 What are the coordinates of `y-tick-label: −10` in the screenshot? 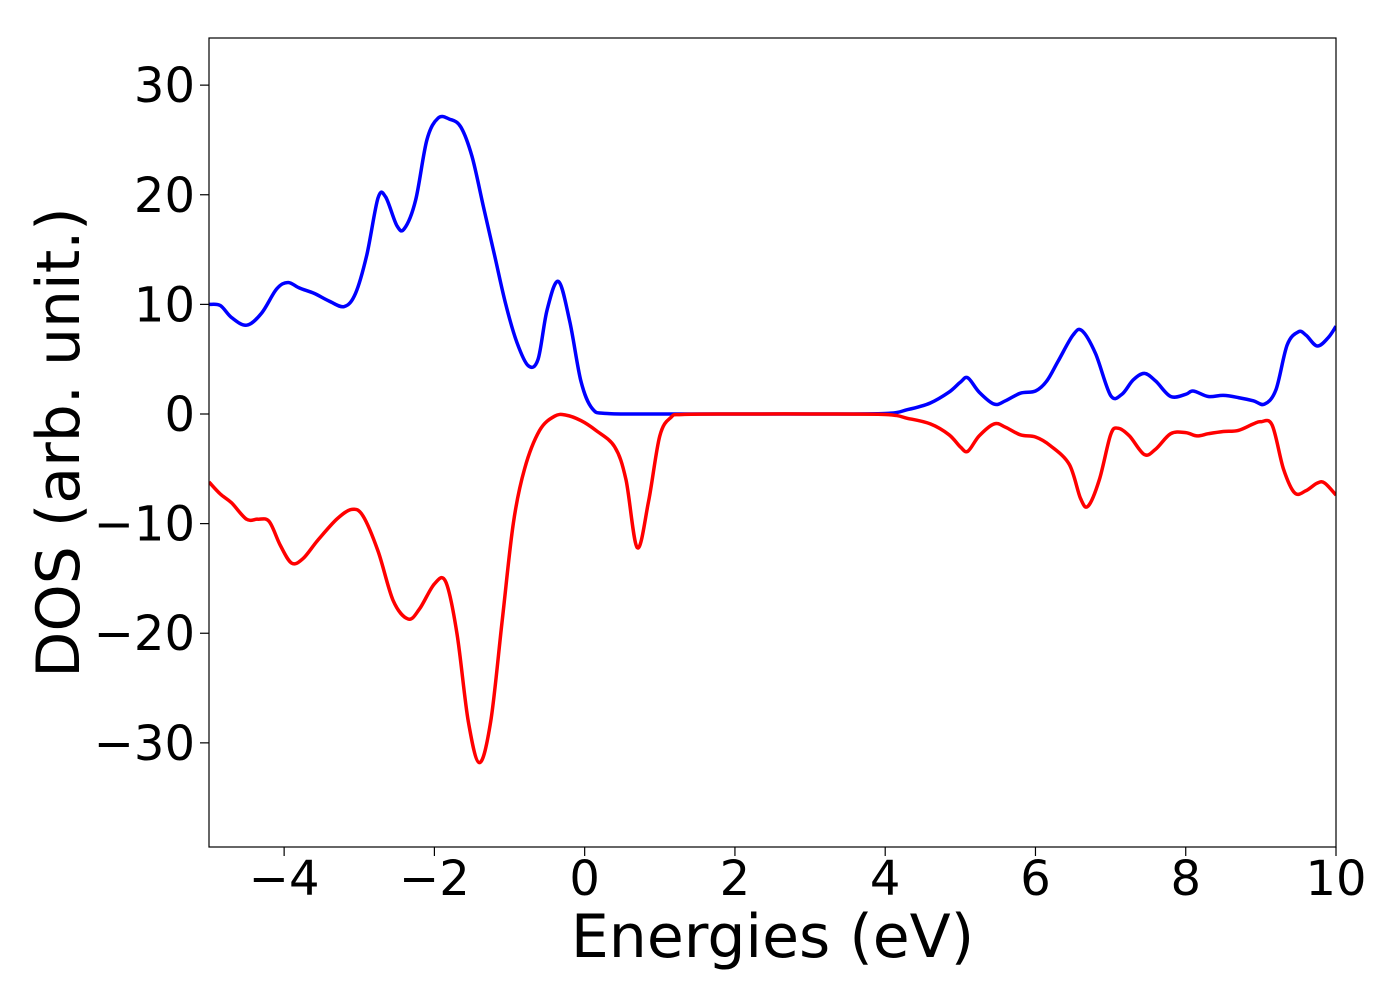 It's located at (144, 525).